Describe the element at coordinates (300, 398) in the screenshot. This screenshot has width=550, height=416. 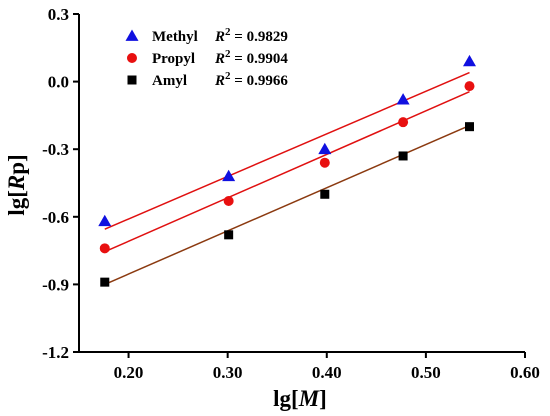
I see `x-axis-title: lg[M]` at that location.